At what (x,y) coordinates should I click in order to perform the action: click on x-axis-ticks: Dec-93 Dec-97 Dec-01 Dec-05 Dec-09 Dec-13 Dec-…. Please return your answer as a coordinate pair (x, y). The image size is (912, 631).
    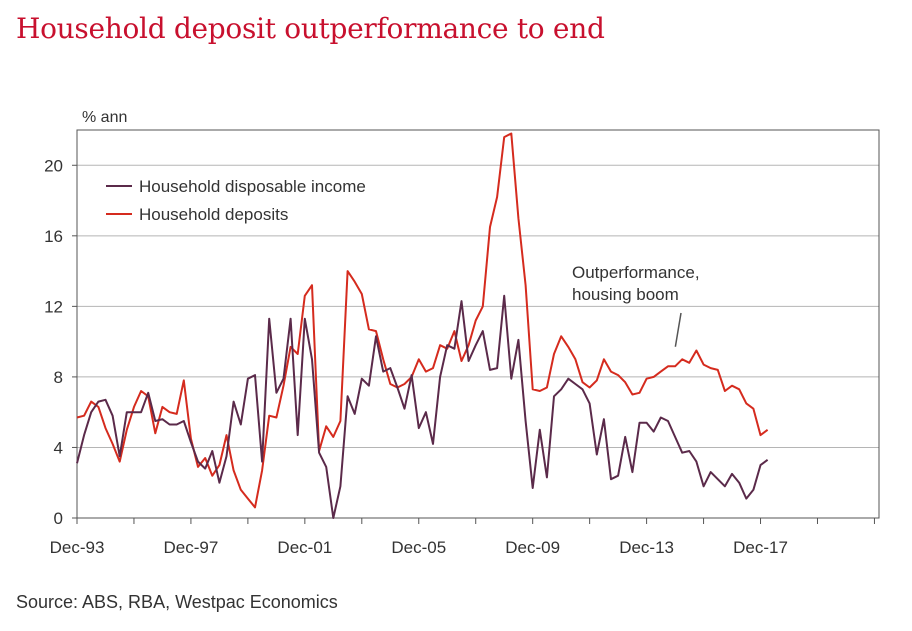
    Looking at the image, I should click on (462, 537).